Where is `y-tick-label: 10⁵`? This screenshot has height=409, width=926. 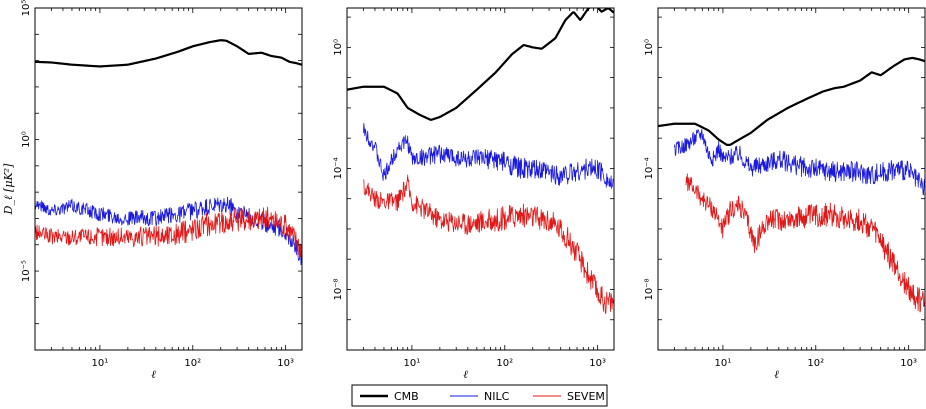 y-tick-label: 10⁵ is located at coordinates (26, 8).